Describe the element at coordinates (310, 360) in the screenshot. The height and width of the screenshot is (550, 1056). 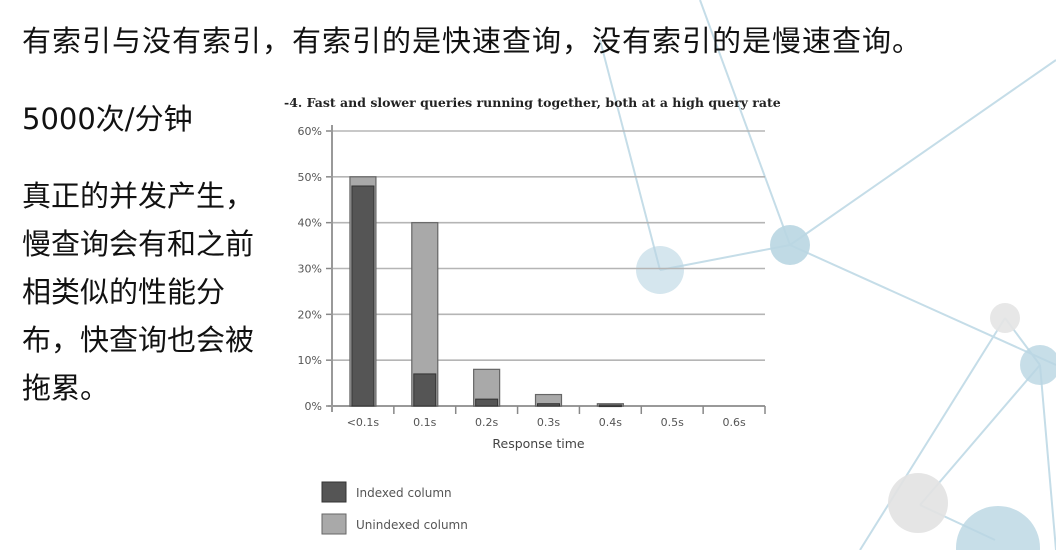
I see `y-tick-label: 10%` at that location.